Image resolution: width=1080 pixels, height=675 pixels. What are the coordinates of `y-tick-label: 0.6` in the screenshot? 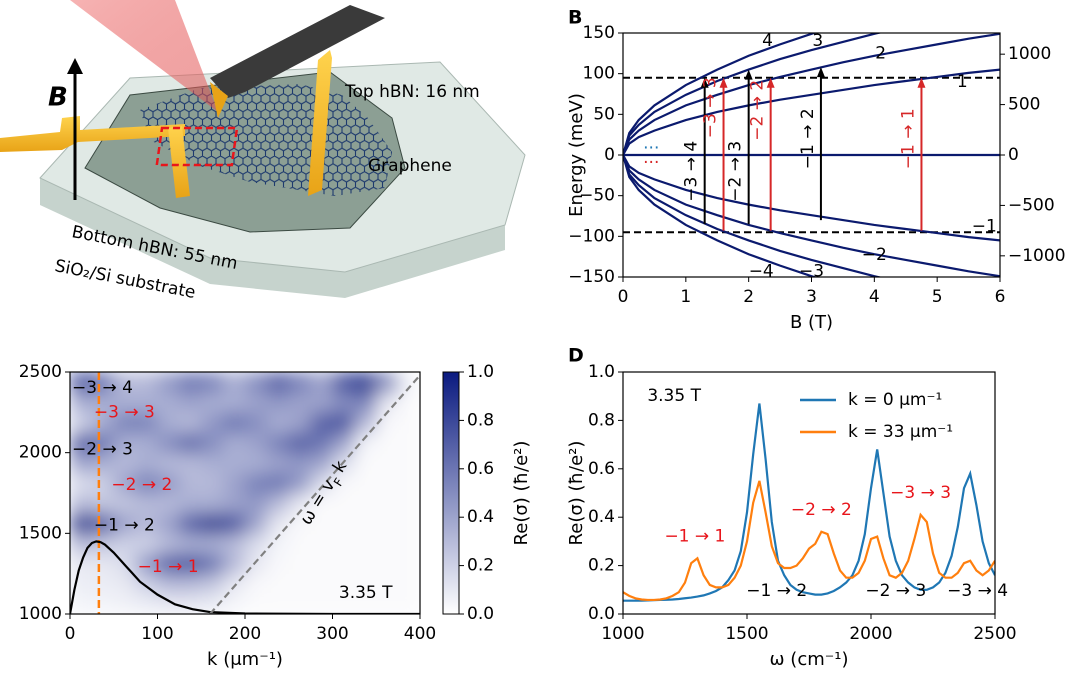 It's located at (601, 469).